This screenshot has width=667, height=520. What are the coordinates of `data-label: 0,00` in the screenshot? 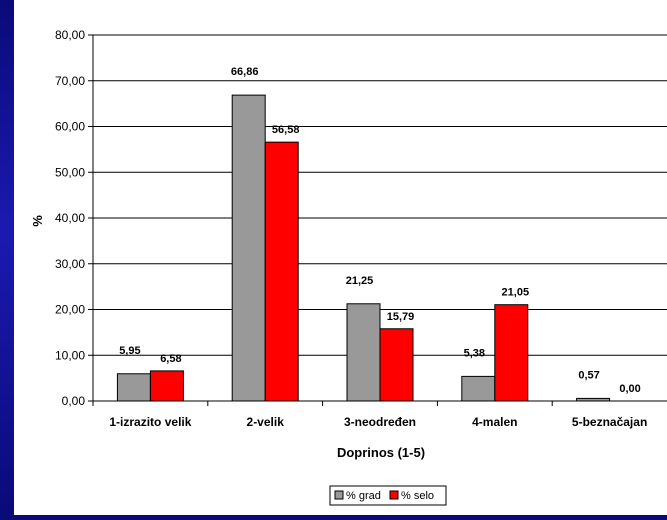 It's located at (629, 389).